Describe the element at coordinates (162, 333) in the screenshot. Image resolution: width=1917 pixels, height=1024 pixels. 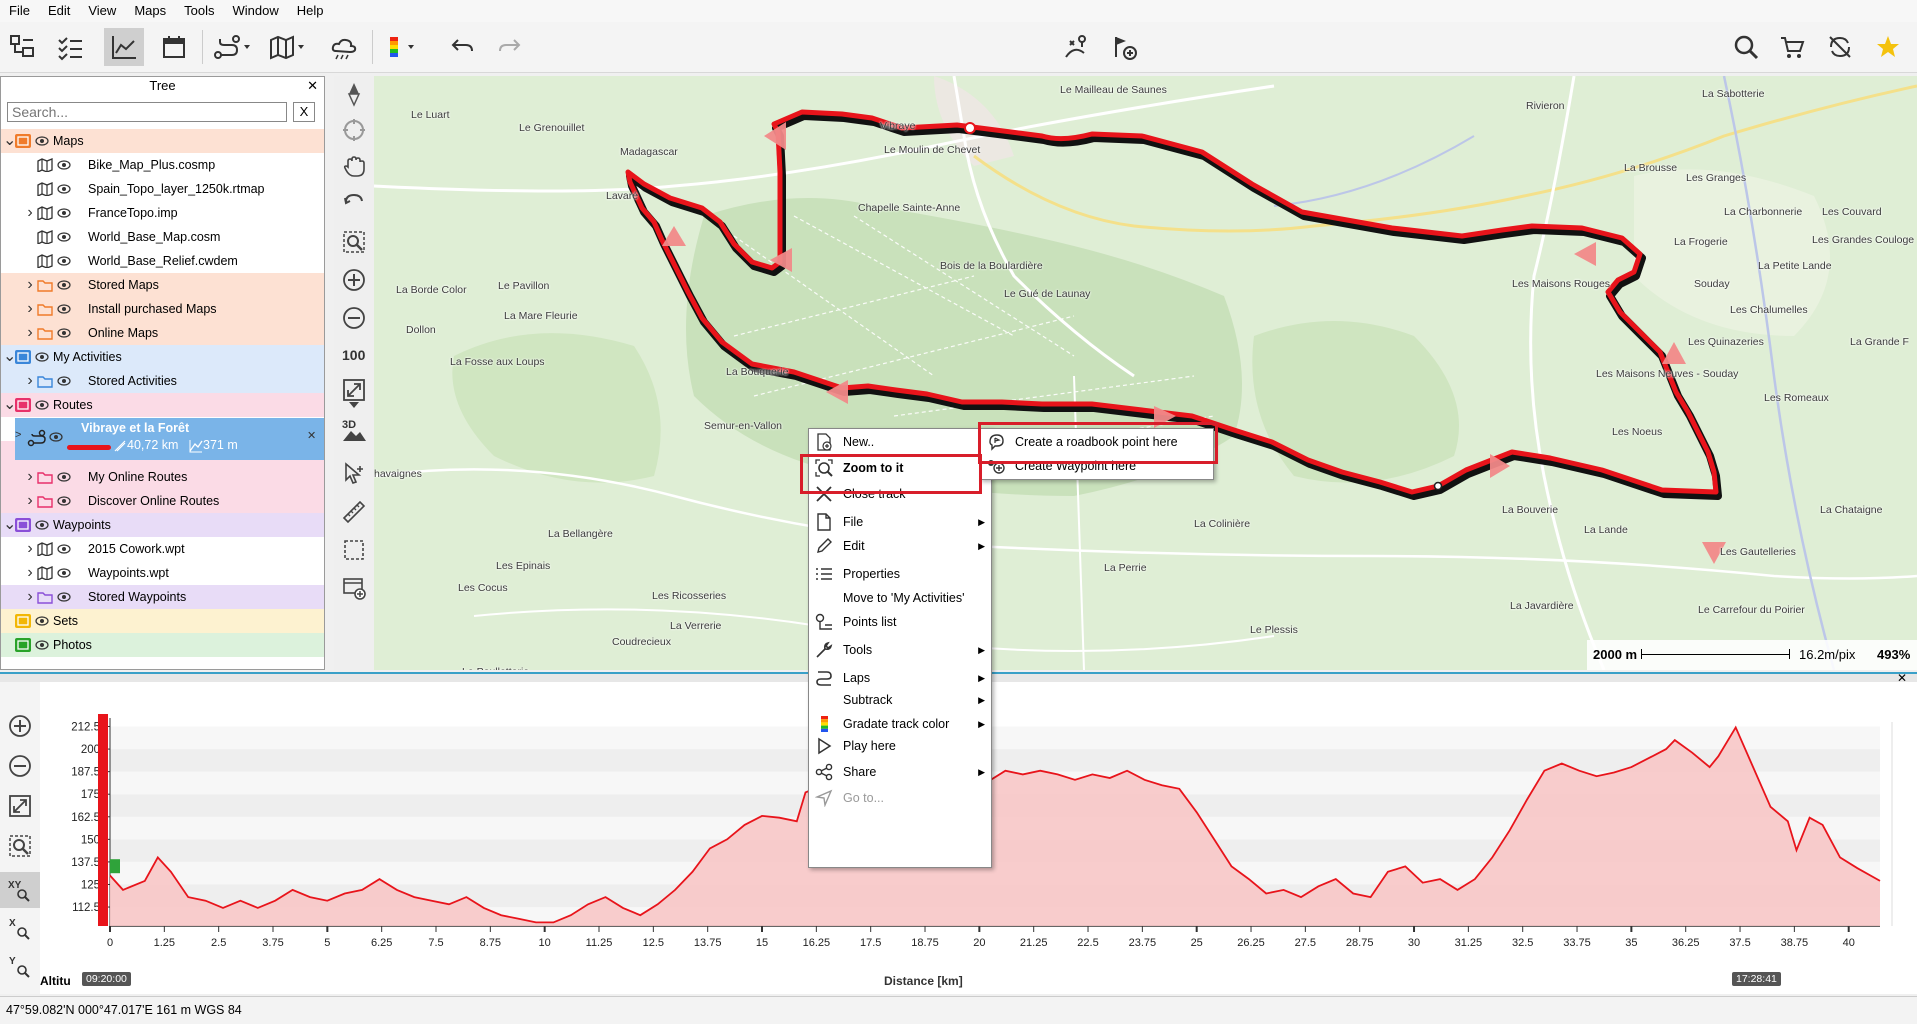
I see `tree-row: › Online Maps` at that location.